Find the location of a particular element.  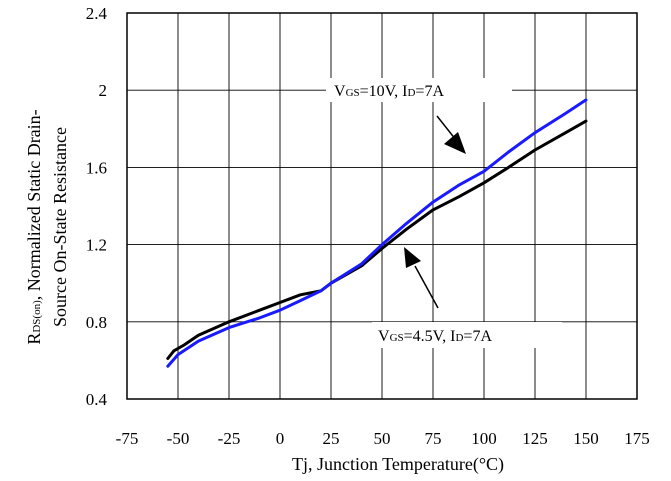

x-tick-label: 50 is located at coordinates (382, 438).